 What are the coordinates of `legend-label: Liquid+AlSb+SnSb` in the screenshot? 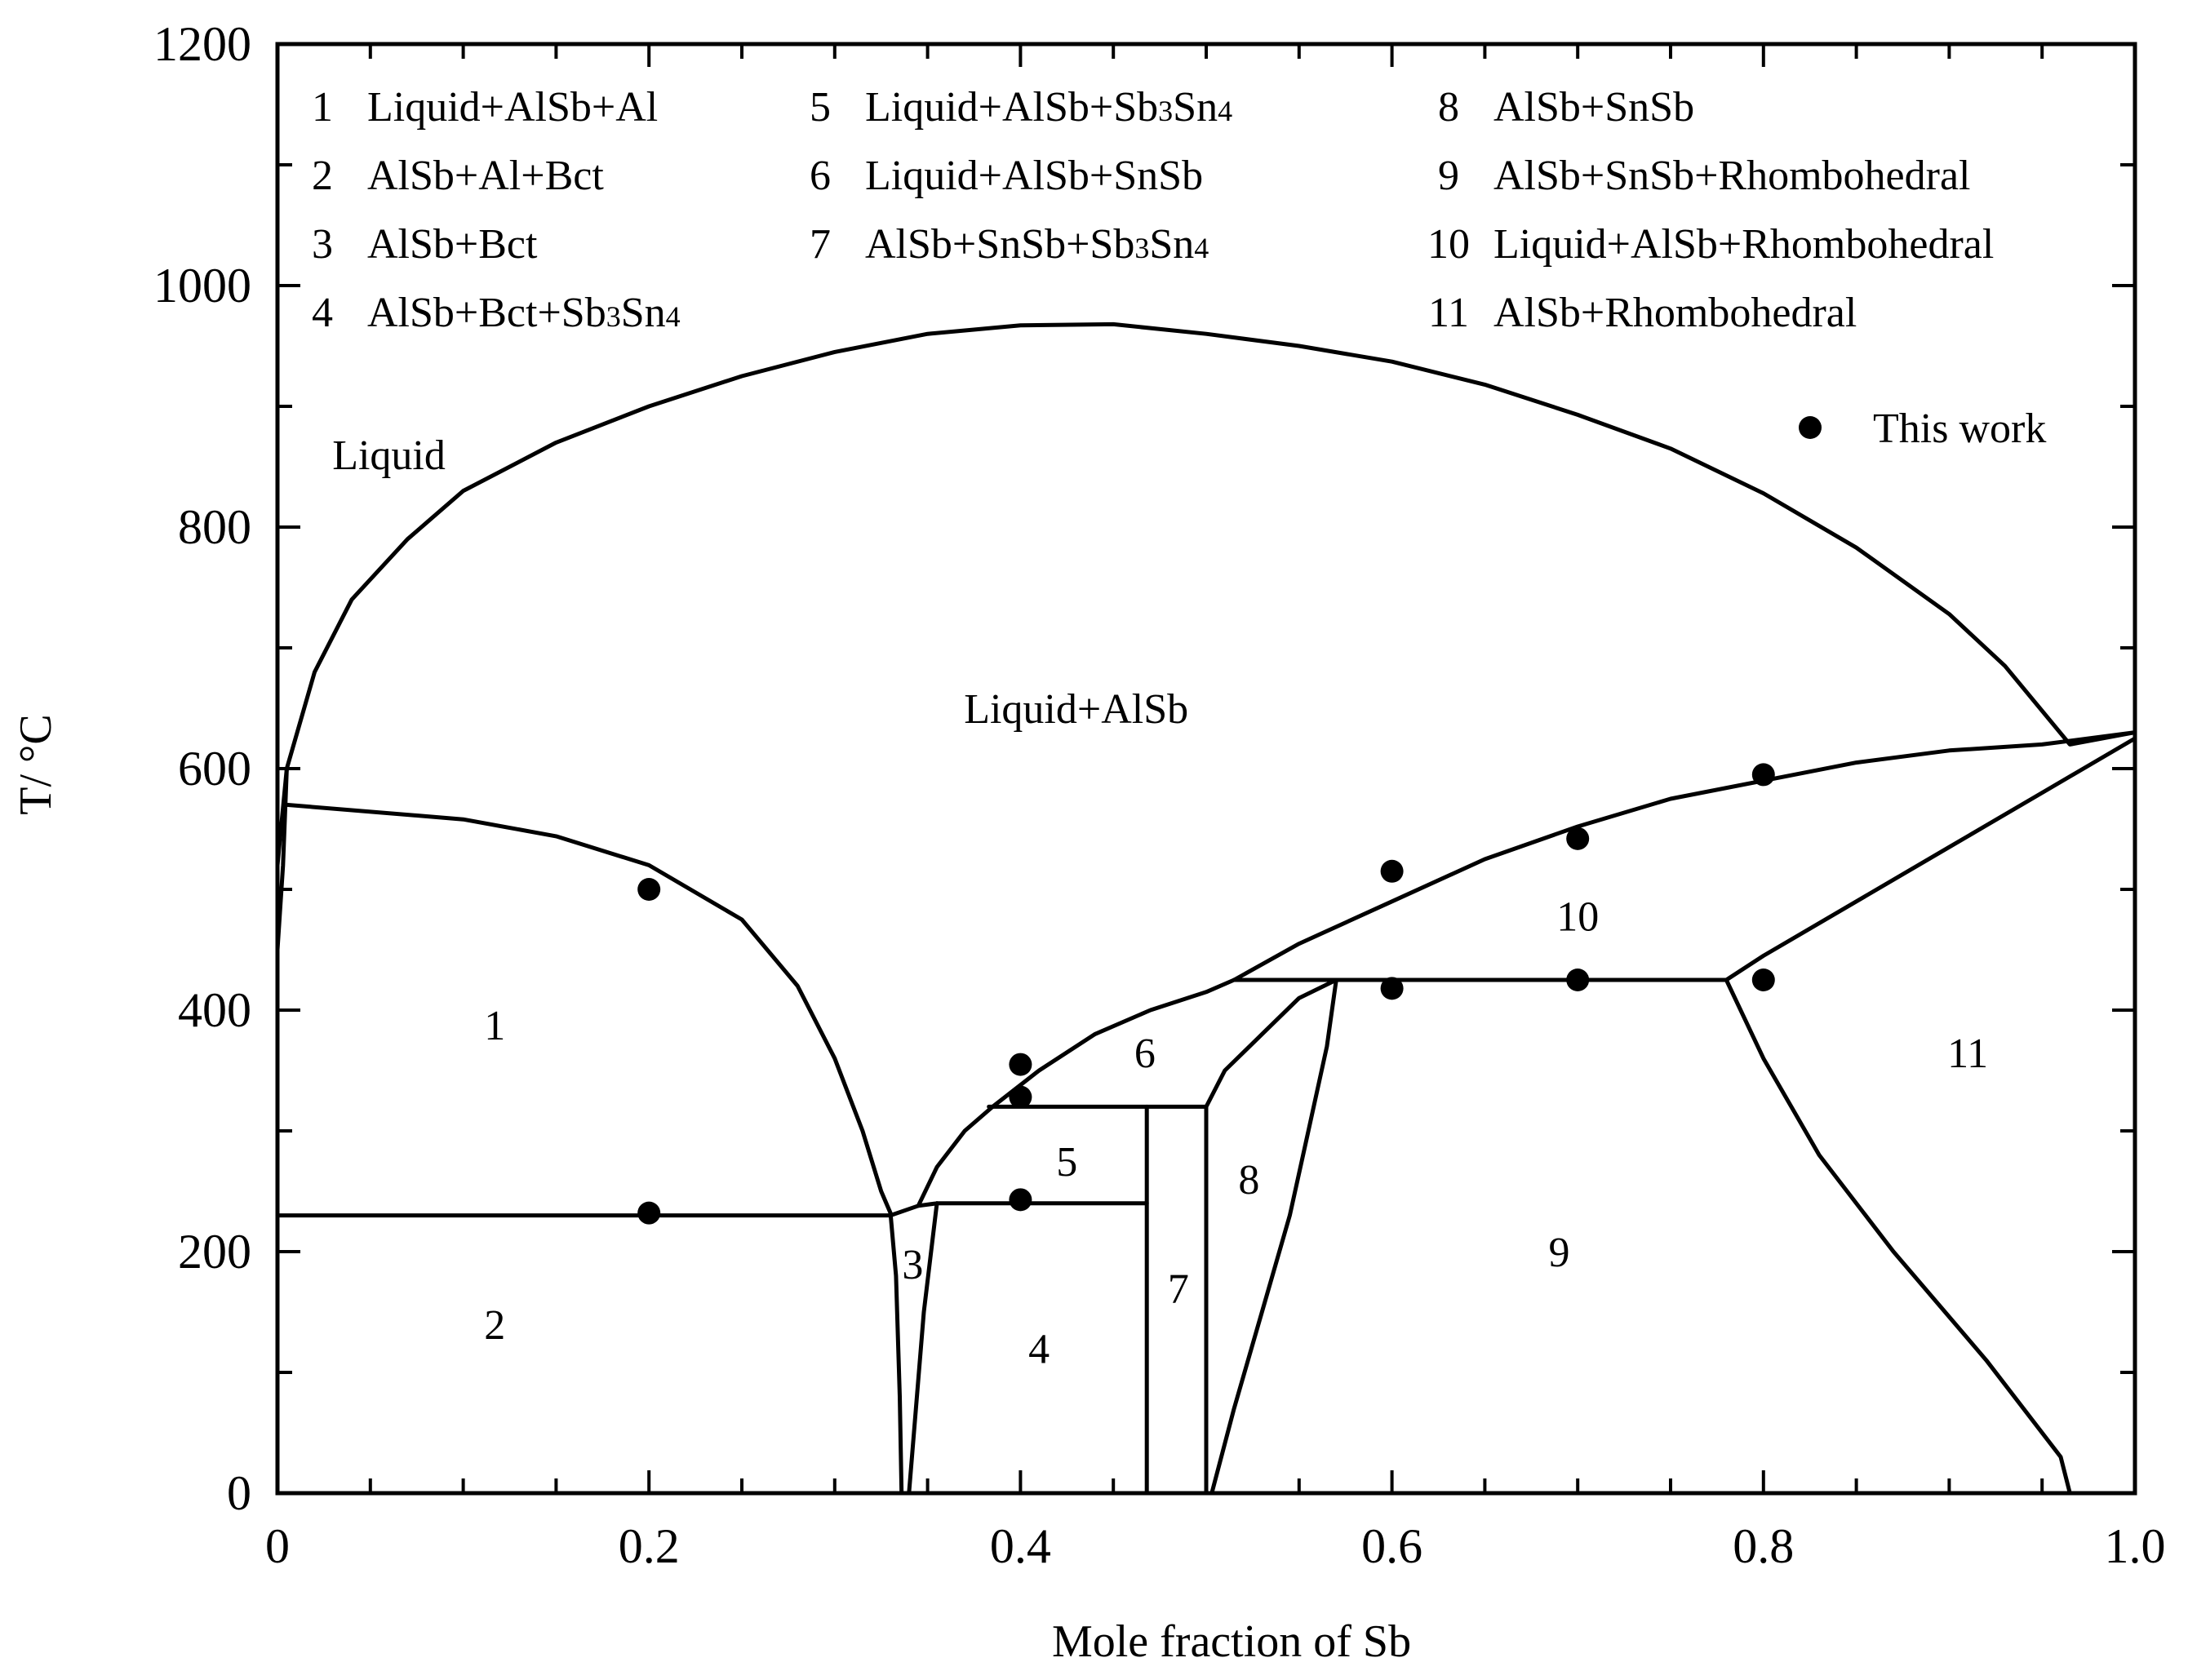 It's located at (1034, 176).